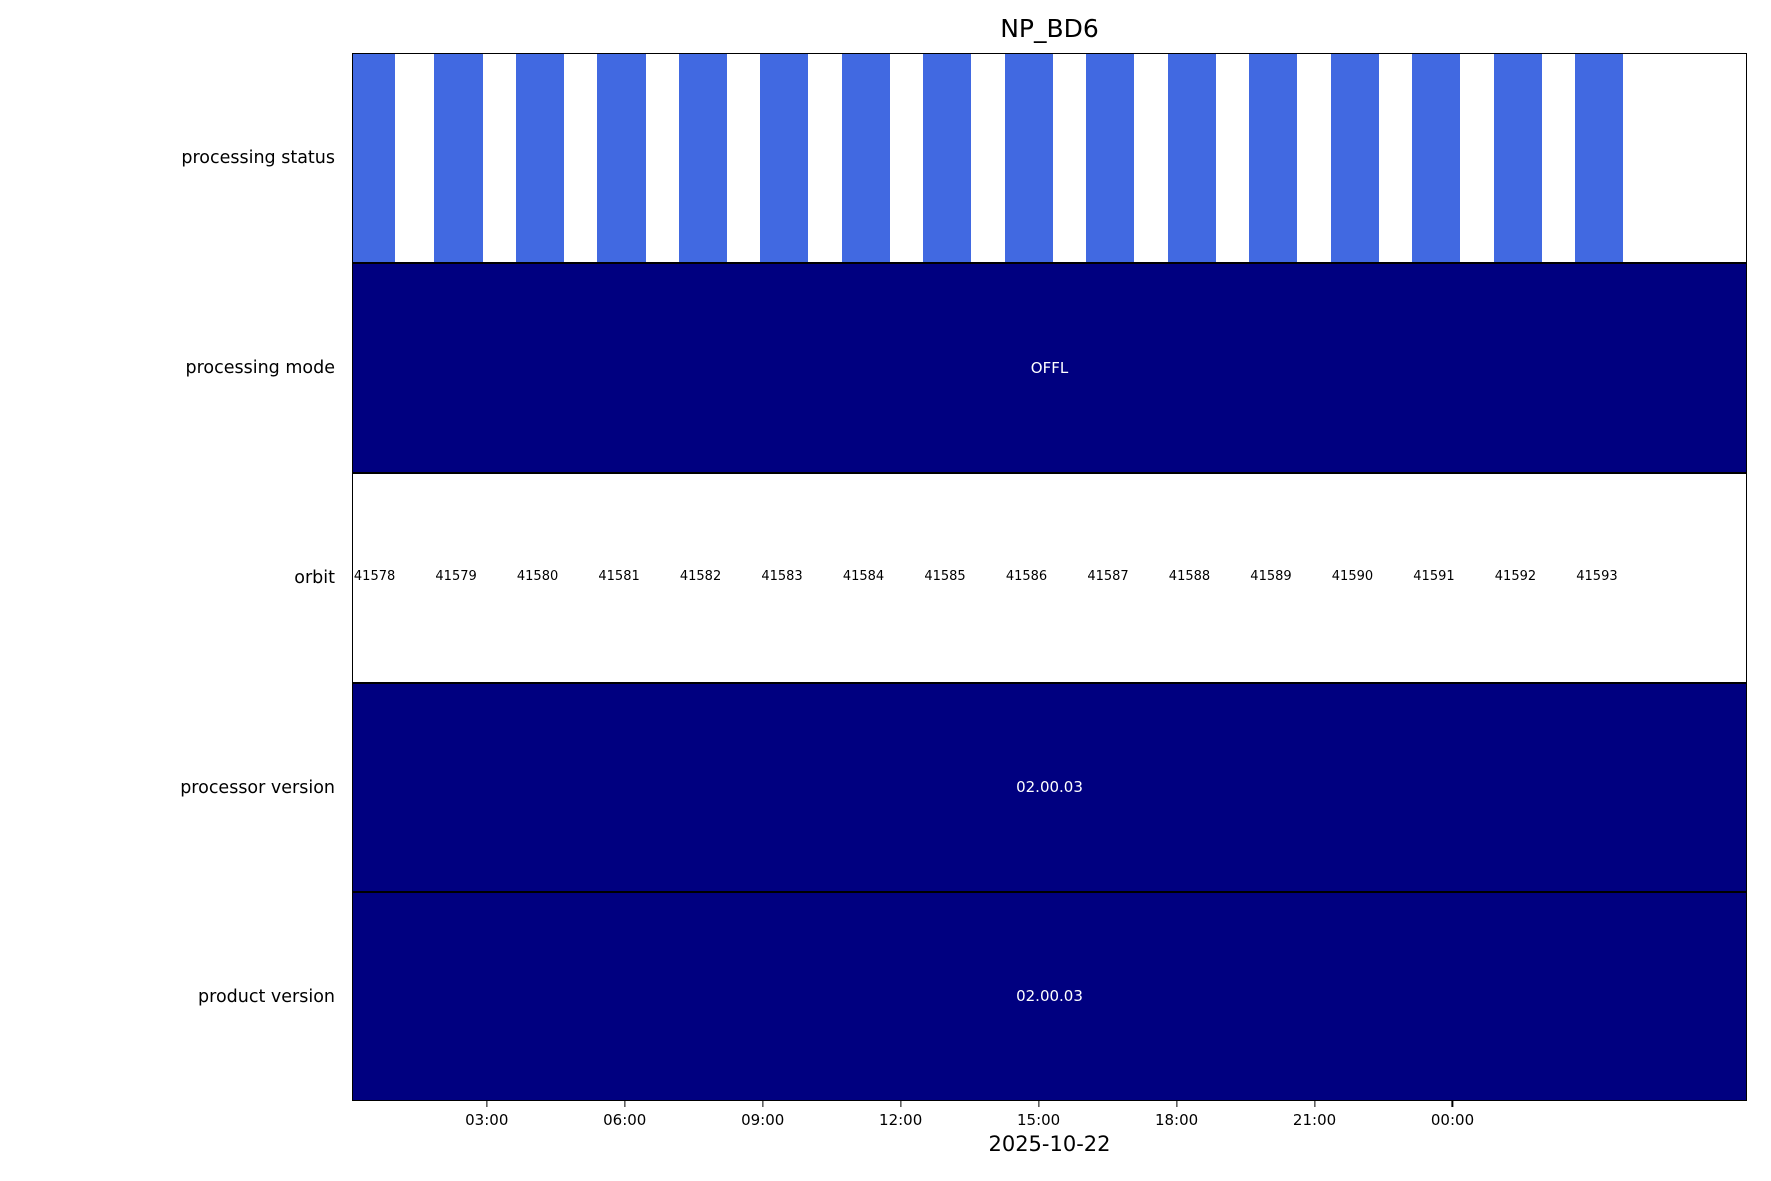 Image resolution: width=1771 pixels, height=1181 pixels. Describe the element at coordinates (260, 368) in the screenshot. I see `row-label-processing-mode: processing mode` at that location.